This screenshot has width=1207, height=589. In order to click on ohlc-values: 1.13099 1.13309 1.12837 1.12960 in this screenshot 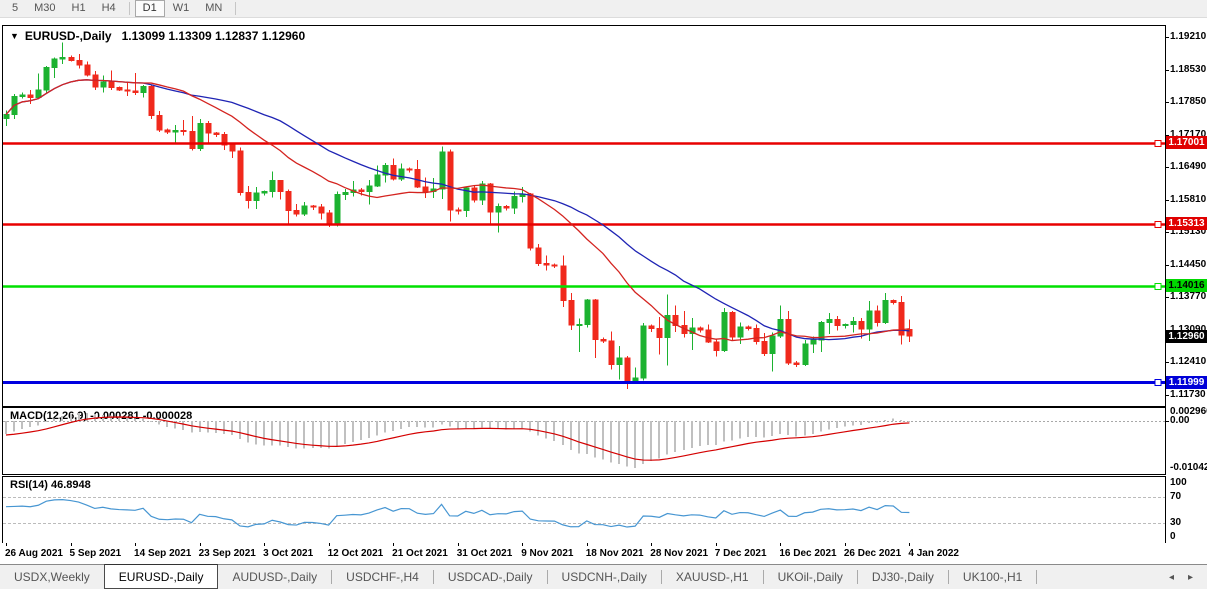, I will do `click(213, 36)`.